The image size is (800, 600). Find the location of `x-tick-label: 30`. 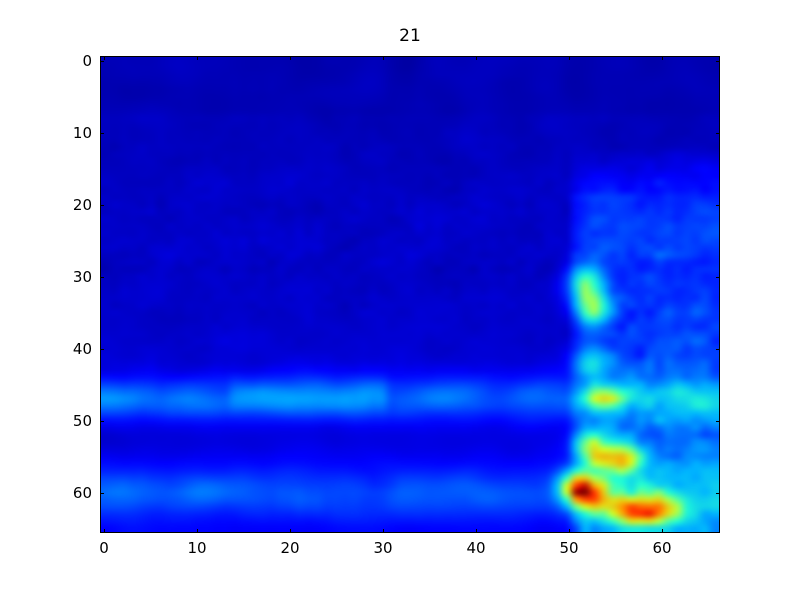

x-tick-label: 30 is located at coordinates (383, 548).